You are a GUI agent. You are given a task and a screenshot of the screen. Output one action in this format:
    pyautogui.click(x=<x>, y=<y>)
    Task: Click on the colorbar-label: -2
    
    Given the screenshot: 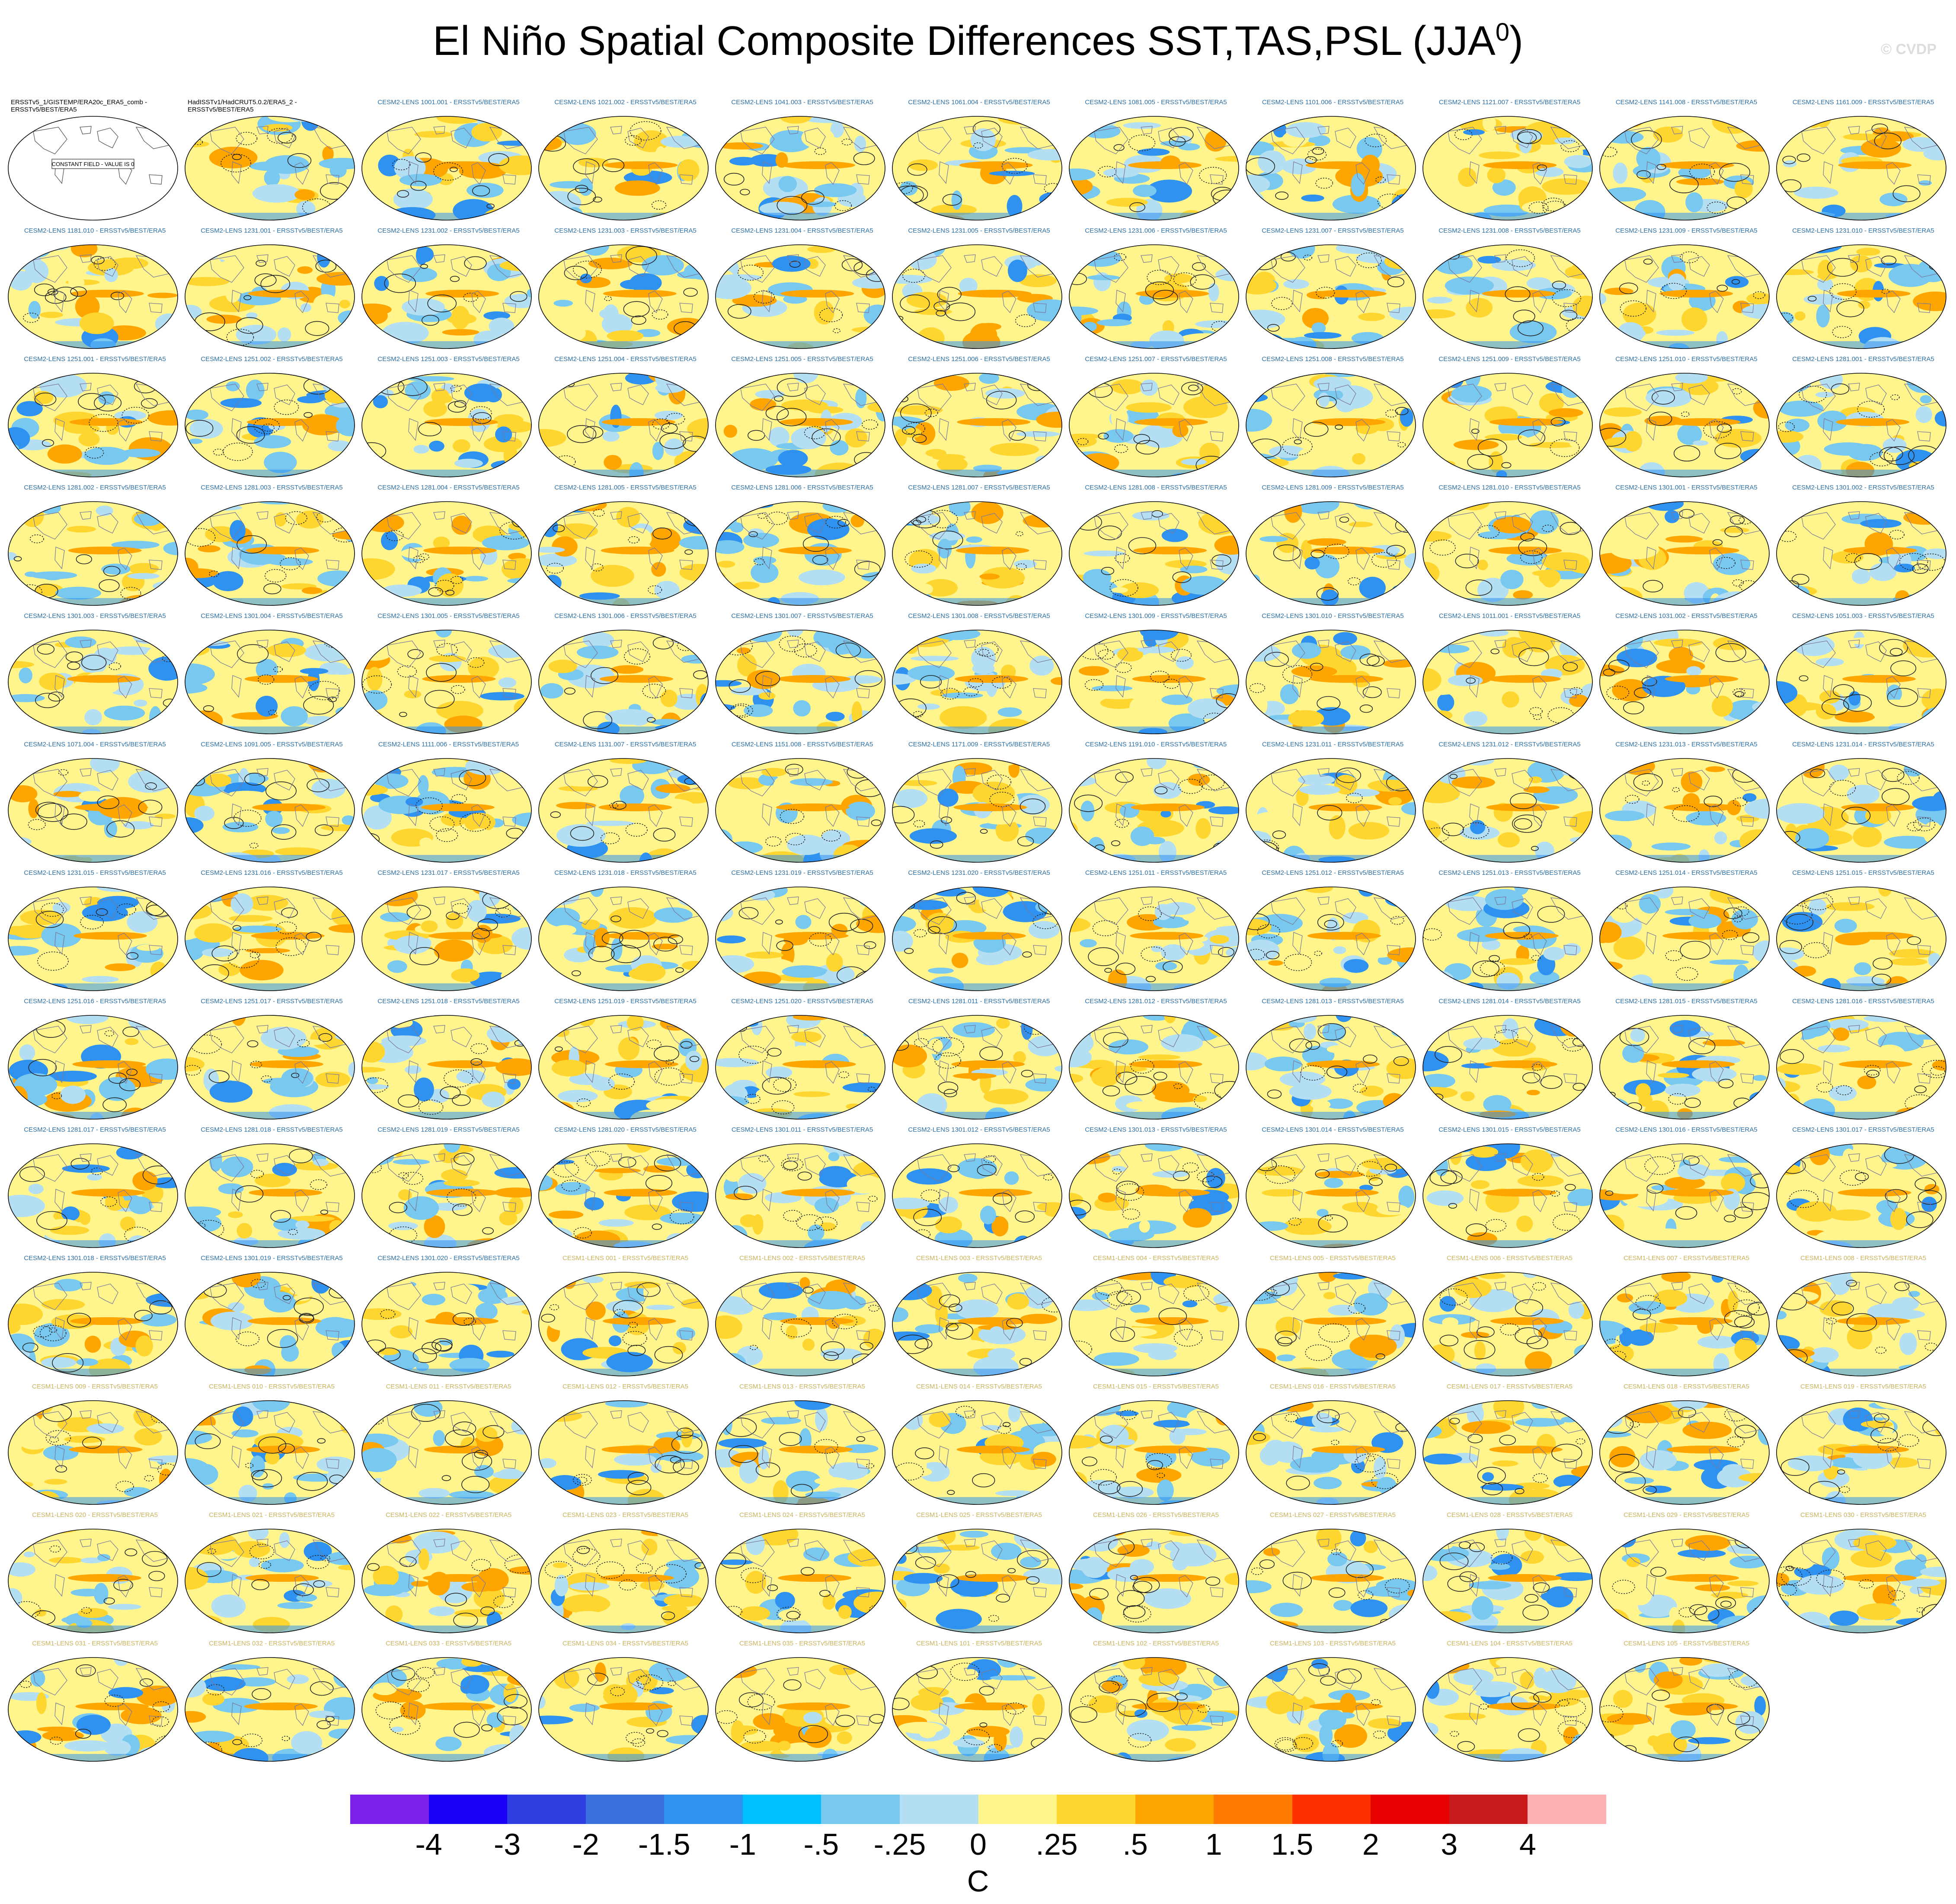 What is the action you would take?
    pyautogui.click(x=585, y=1844)
    